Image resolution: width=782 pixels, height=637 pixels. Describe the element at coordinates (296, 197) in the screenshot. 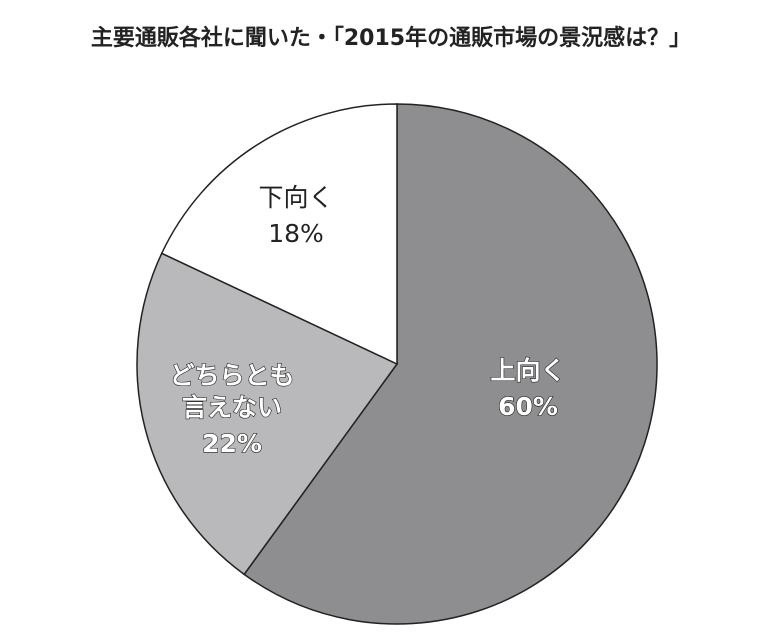

I see `slice-label: 下向く` at that location.